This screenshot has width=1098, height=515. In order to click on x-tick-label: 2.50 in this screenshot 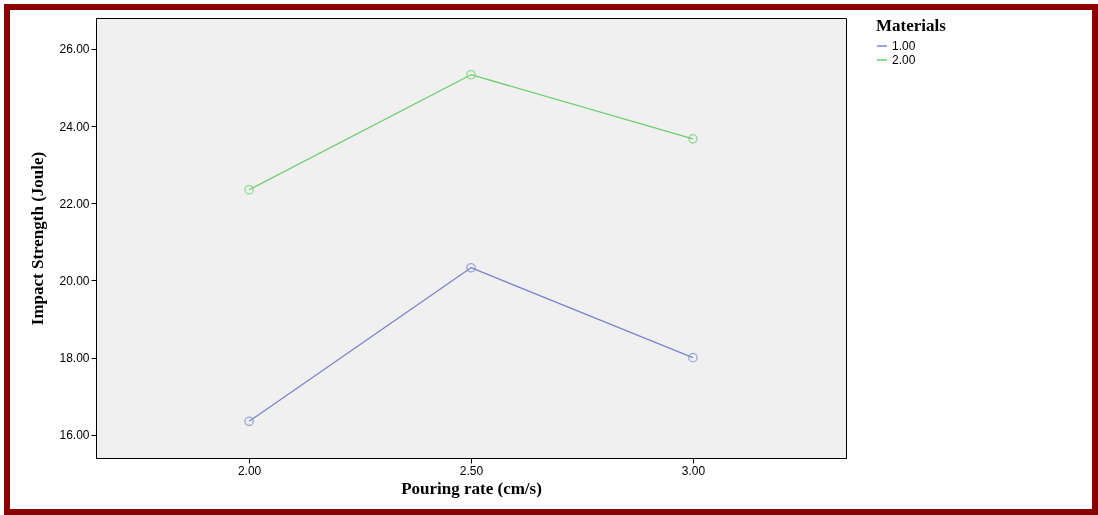, I will do `click(471, 470)`.